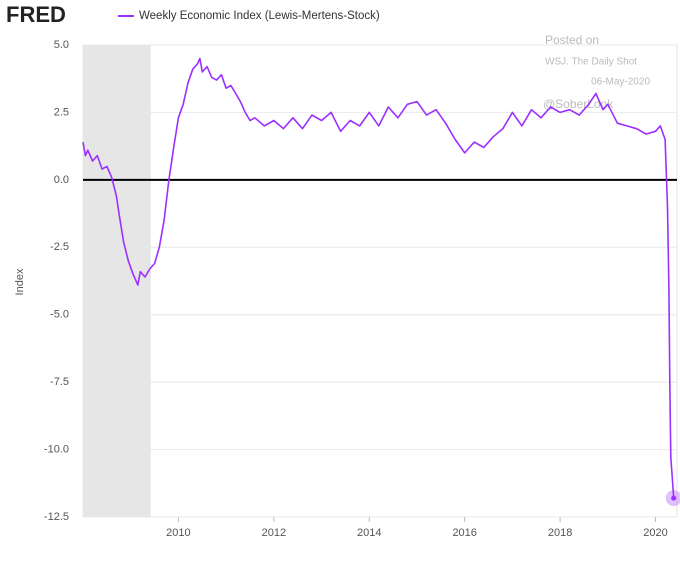  I want to click on x-tick-label: 2012, so click(274, 533).